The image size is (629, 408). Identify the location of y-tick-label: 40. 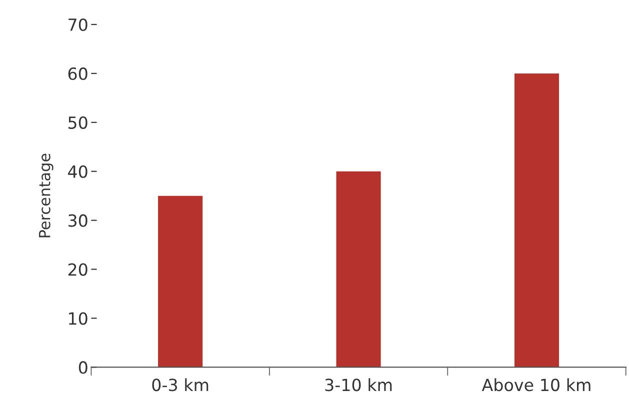
(78, 171).